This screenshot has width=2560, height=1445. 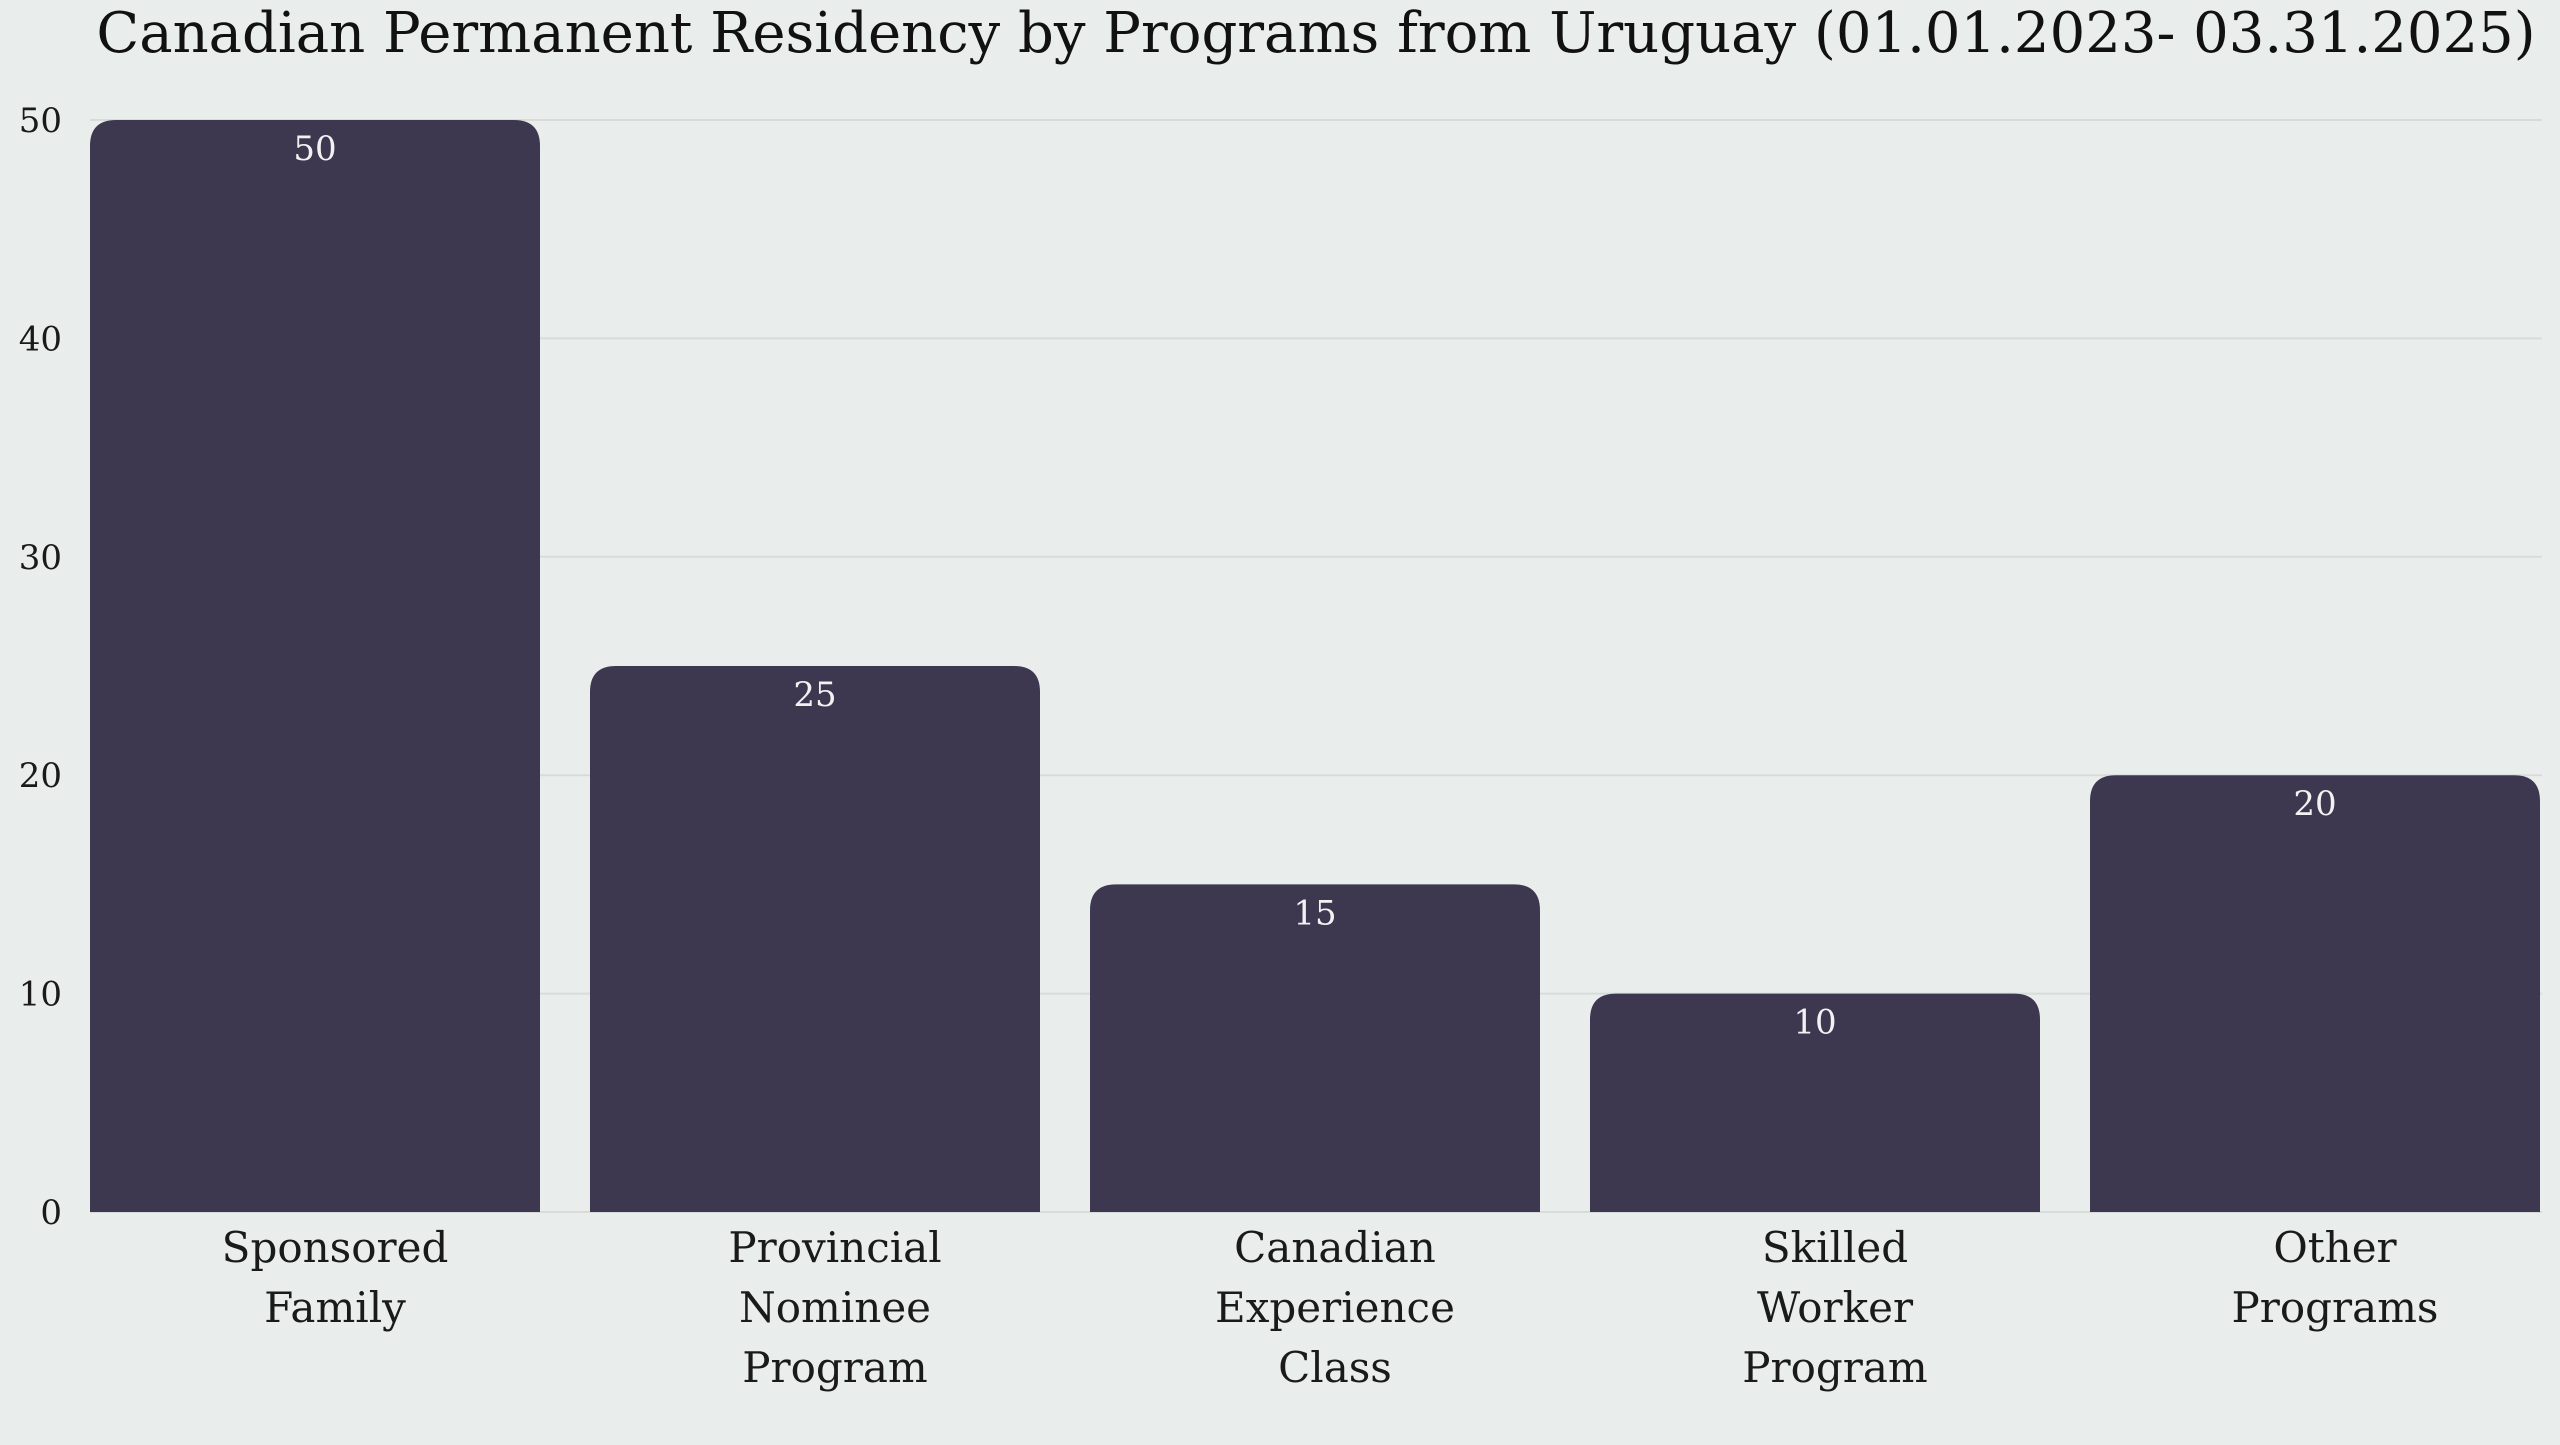 What do you see at coordinates (2314, 804) in the screenshot?
I see `bar-value-label: 20` at bounding box center [2314, 804].